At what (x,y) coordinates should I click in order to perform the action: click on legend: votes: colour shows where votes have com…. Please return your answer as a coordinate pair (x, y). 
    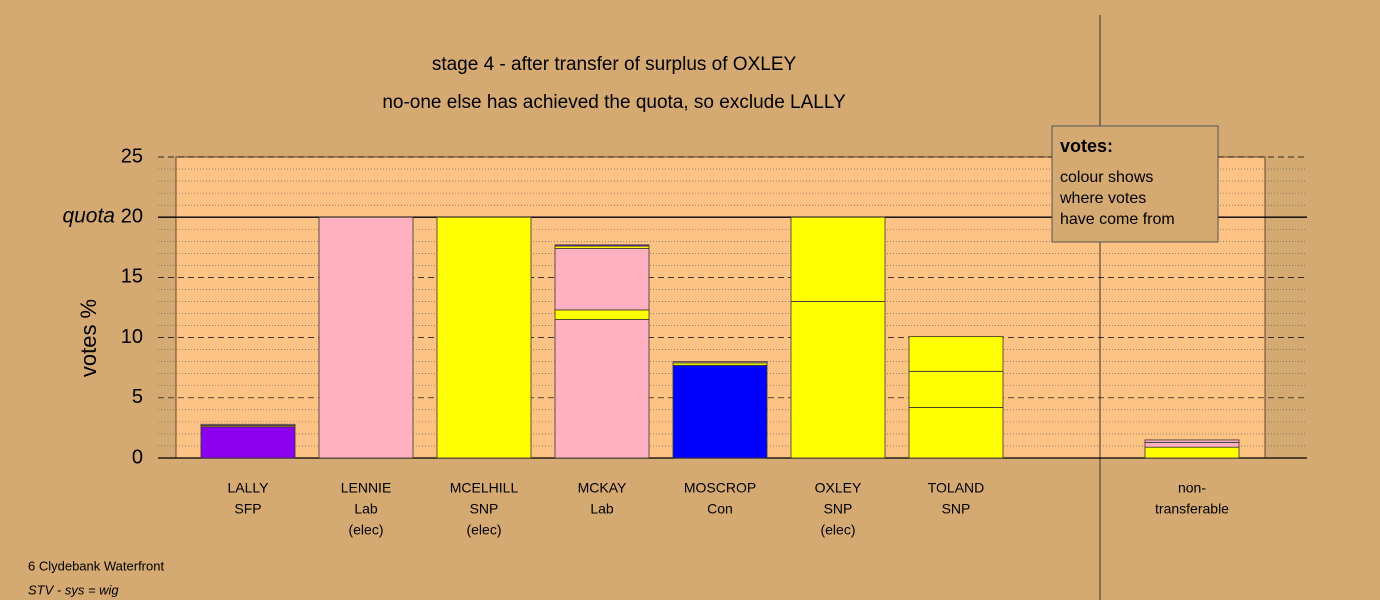
    Looking at the image, I should click on (1135, 184).